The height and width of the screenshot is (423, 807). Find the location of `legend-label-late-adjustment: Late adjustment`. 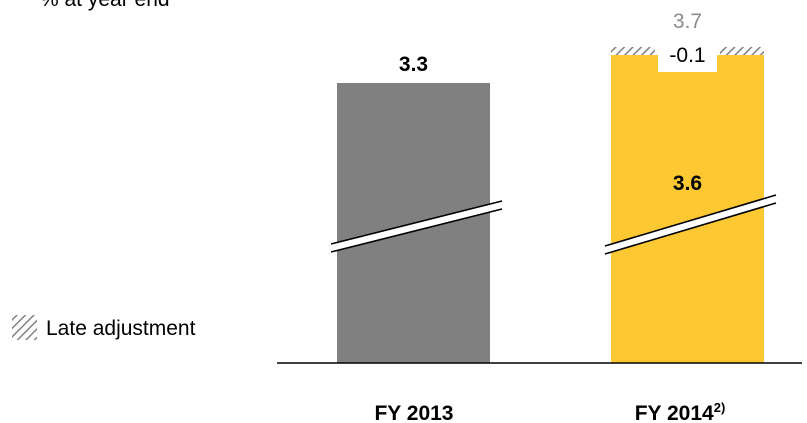

legend-label-late-adjustment: Late adjustment is located at coordinates (121, 328).